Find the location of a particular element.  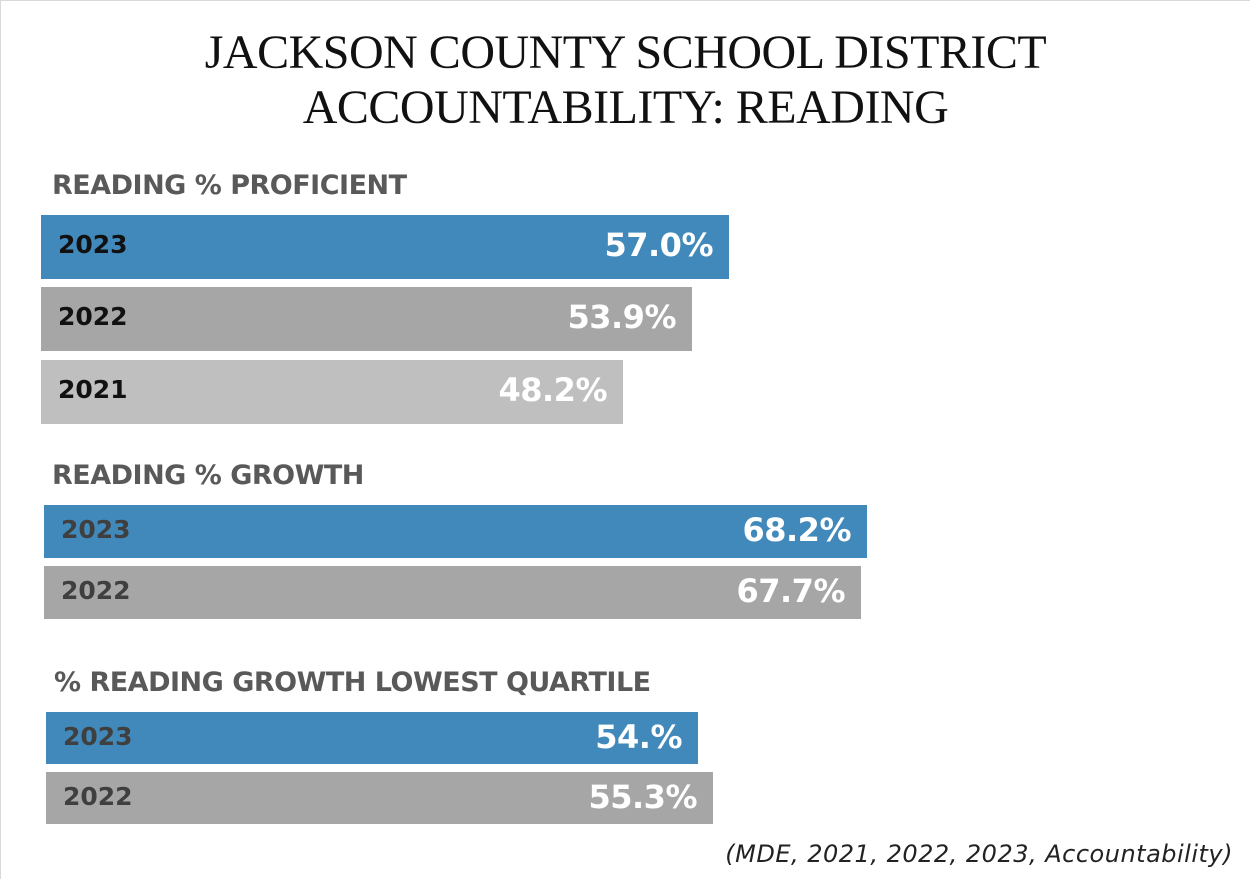

bar-value-label: 68.2% is located at coordinates (796, 530).